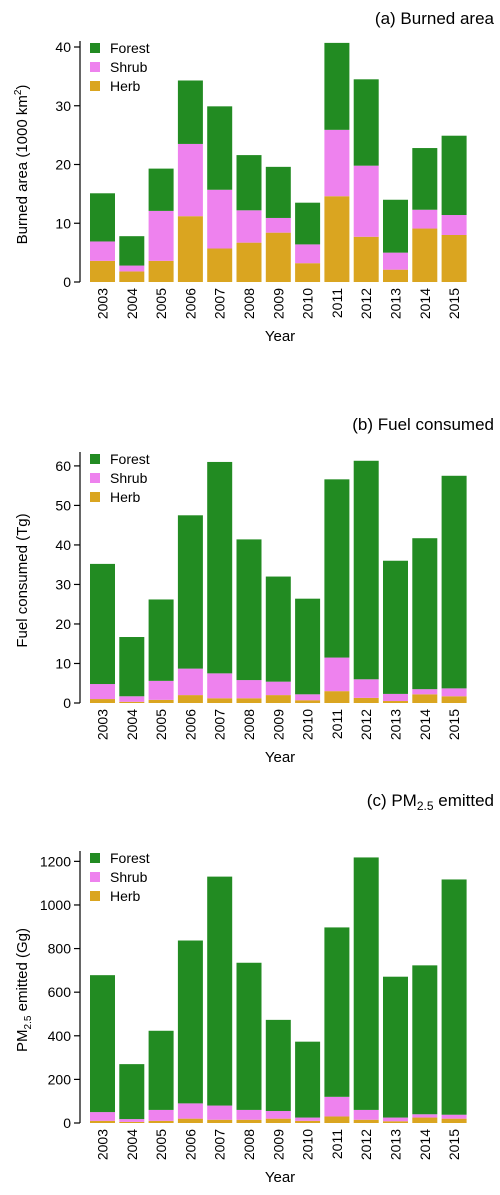 This screenshot has width=500, height=1195. Describe the element at coordinates (220, 265) in the screenshot. I see `bar-herb-2007` at that location.